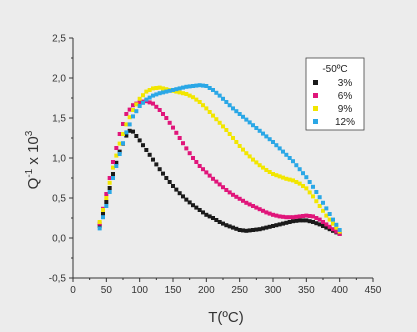 The image size is (417, 332). Describe the element at coordinates (59, 159) in the screenshot. I see `y-tick-label: 1,0` at that location.